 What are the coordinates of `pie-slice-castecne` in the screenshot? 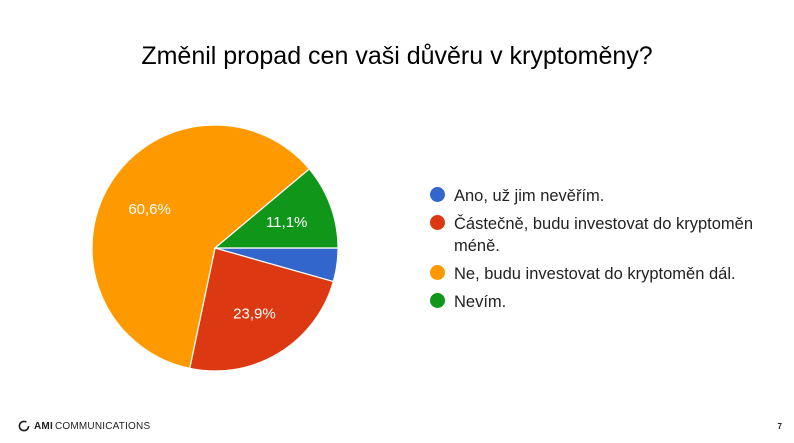 It's located at (261, 309).